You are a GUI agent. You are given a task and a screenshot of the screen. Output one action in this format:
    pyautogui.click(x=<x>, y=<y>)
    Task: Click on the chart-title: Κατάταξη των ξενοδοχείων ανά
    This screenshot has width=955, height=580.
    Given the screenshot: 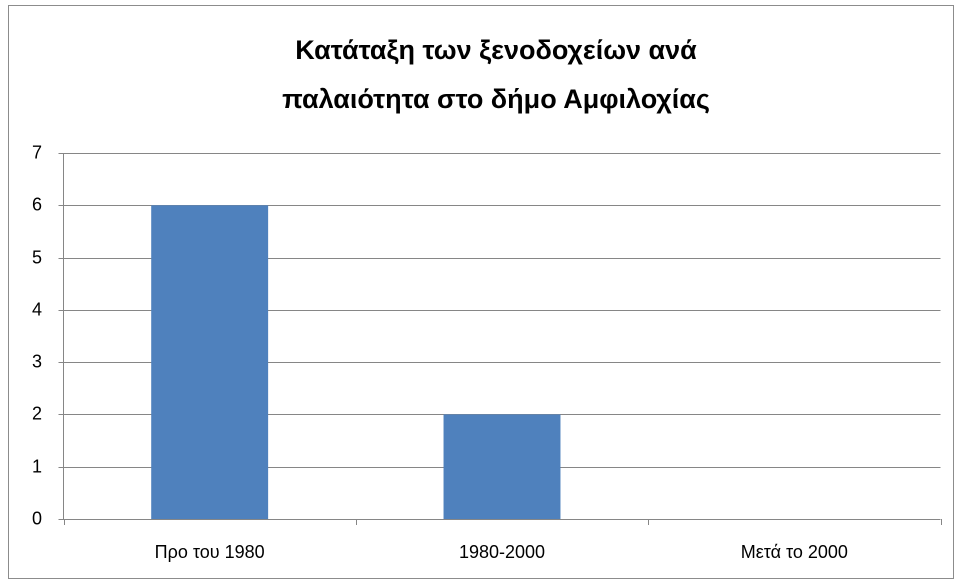 What is the action you would take?
    pyautogui.click(x=496, y=50)
    